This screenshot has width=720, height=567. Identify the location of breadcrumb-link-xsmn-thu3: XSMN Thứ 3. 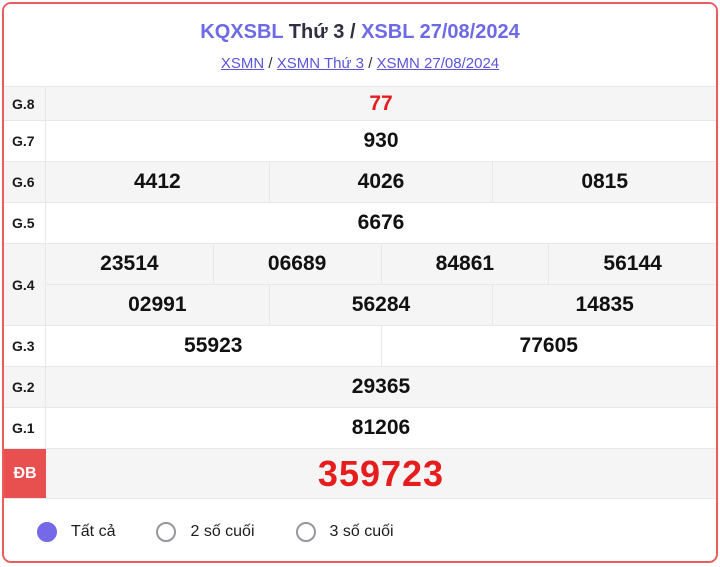
(320, 63).